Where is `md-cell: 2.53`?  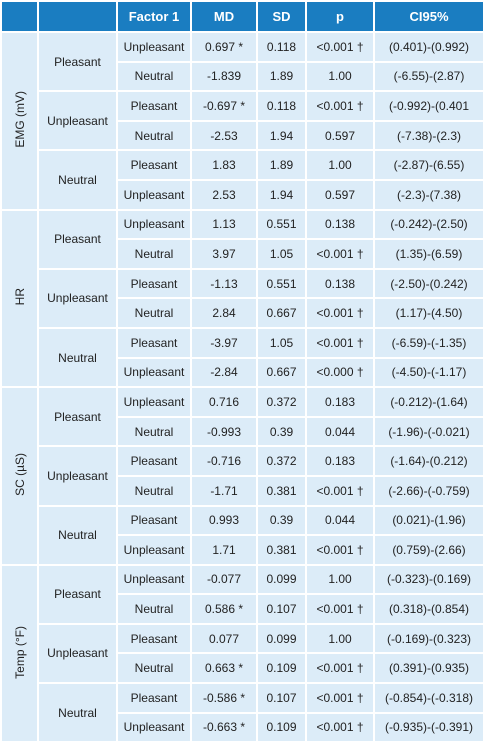 md-cell: 2.53 is located at coordinates (224, 194).